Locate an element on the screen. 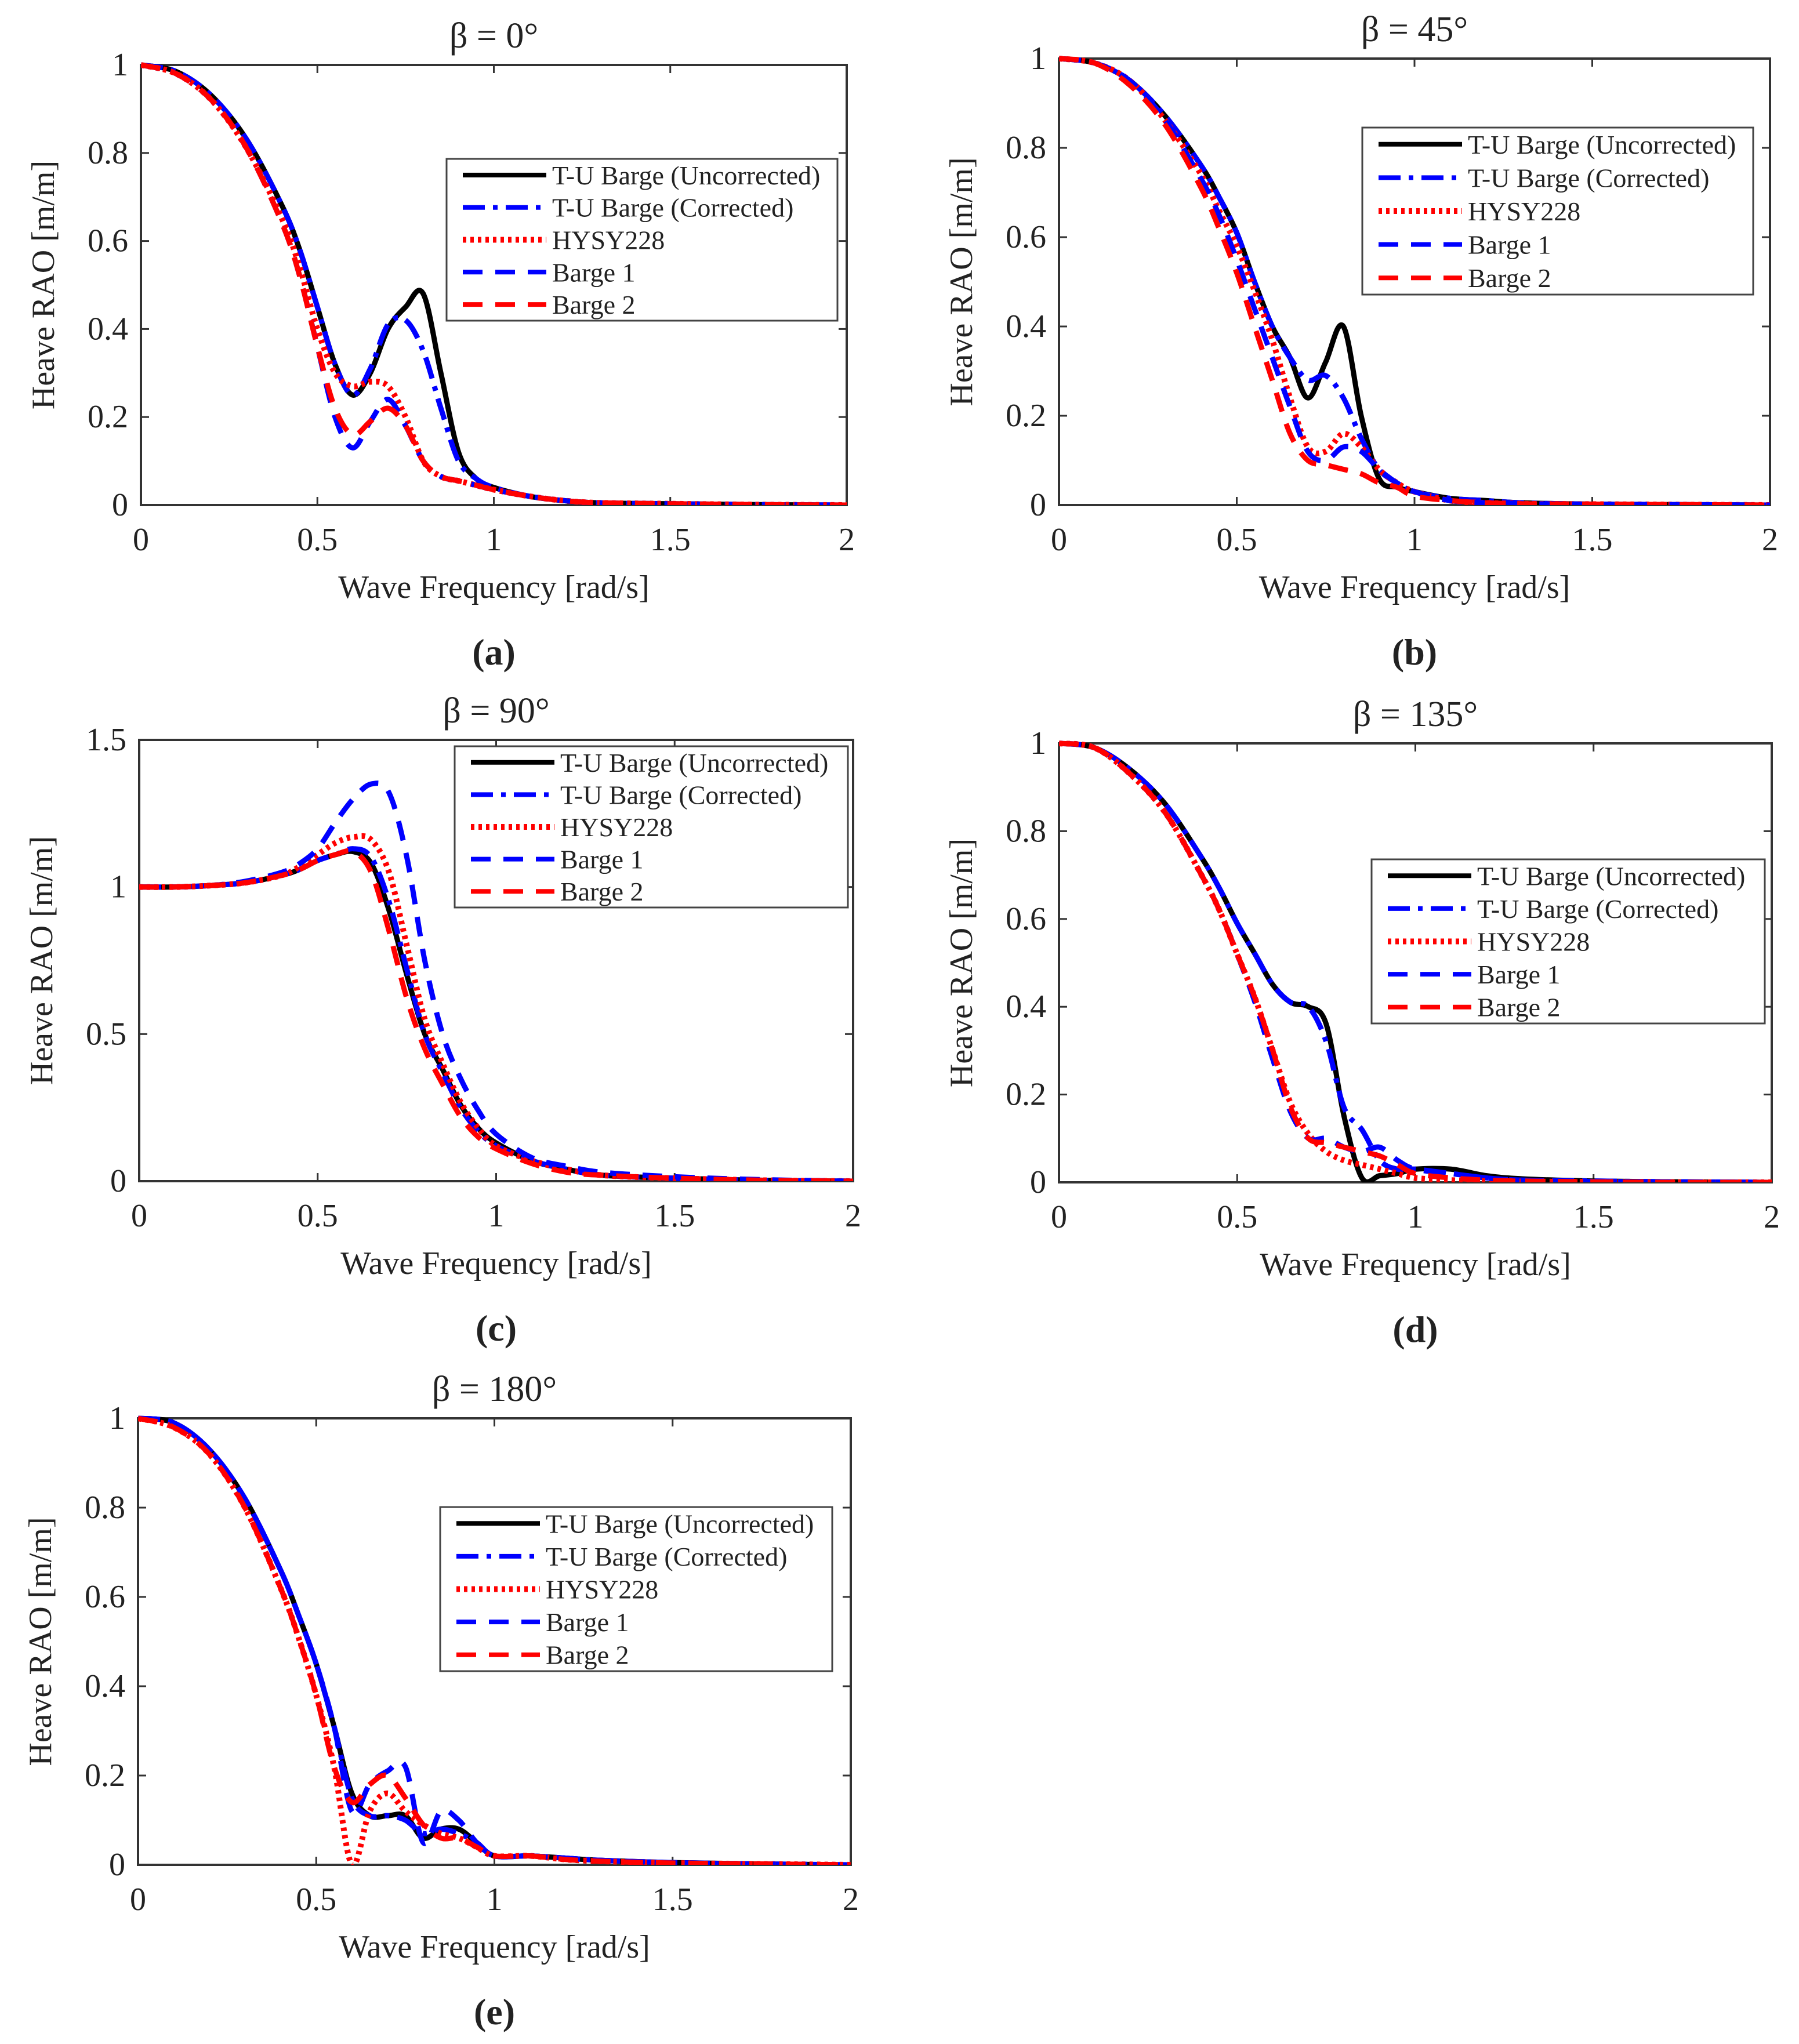 This screenshot has width=1799, height=2044. panel-label: (c) is located at coordinates (497, 1328).